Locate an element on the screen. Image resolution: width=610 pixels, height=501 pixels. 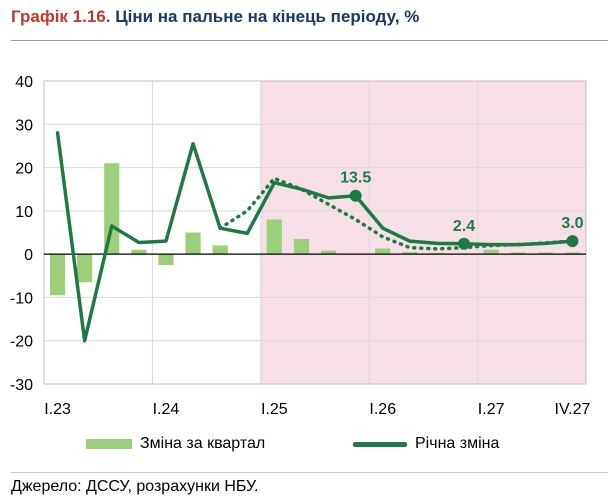
annotation-label: 3.0 is located at coordinates (572, 223).